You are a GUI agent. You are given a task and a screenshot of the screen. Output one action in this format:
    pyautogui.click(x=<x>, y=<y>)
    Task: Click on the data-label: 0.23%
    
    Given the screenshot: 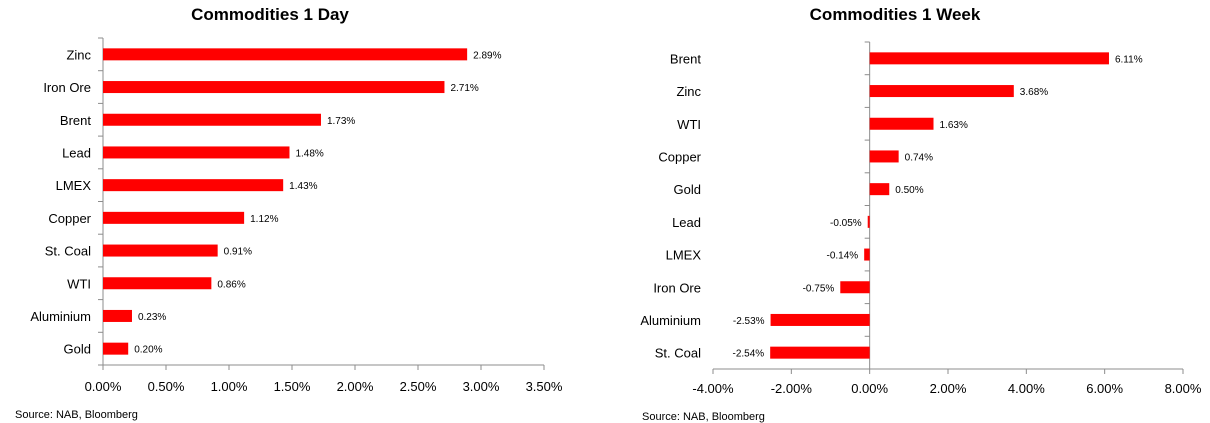 What is the action you would take?
    pyautogui.click(x=152, y=317)
    